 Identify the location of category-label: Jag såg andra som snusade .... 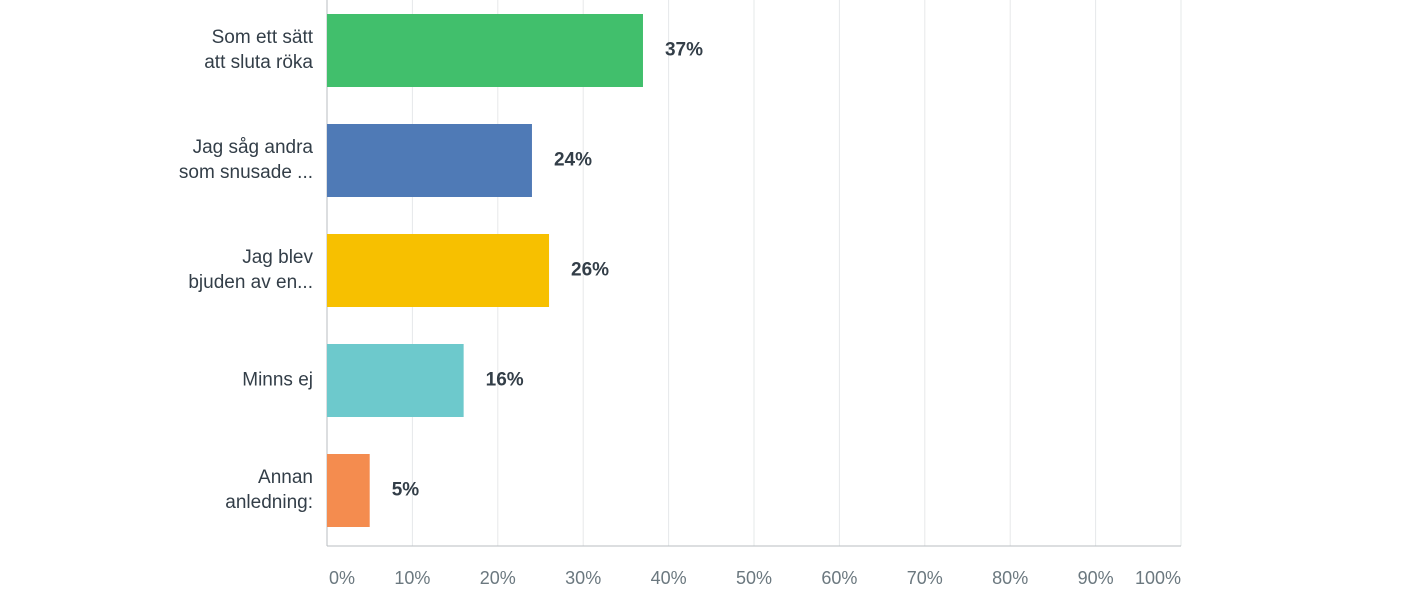
(246, 160).